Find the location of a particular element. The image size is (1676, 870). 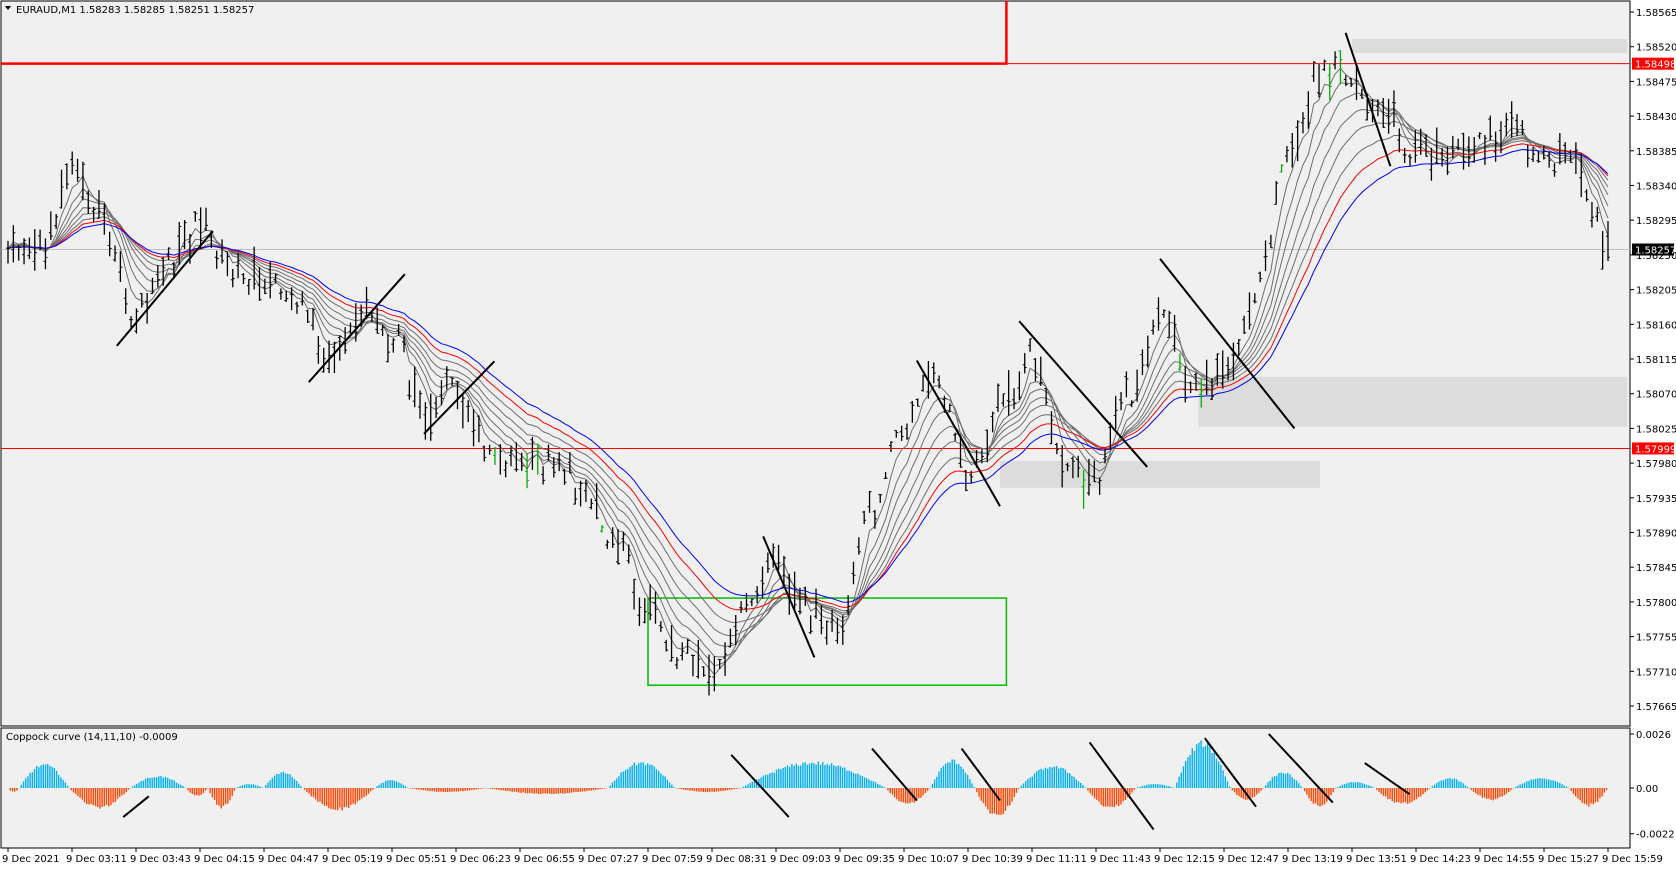

price-tick-label: 1.57800 is located at coordinates (1656, 603).